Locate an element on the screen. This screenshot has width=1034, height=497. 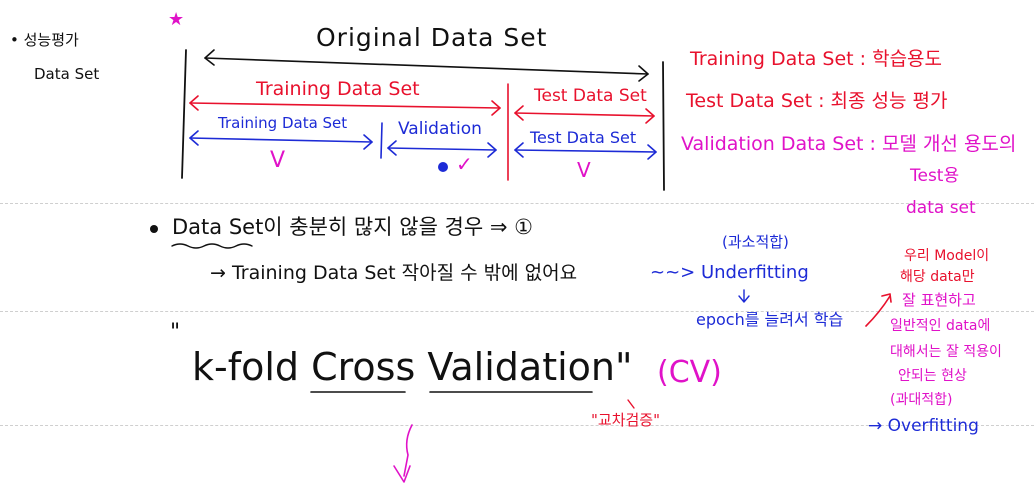
validation-definition-cont: data set is located at coordinates (941, 208).